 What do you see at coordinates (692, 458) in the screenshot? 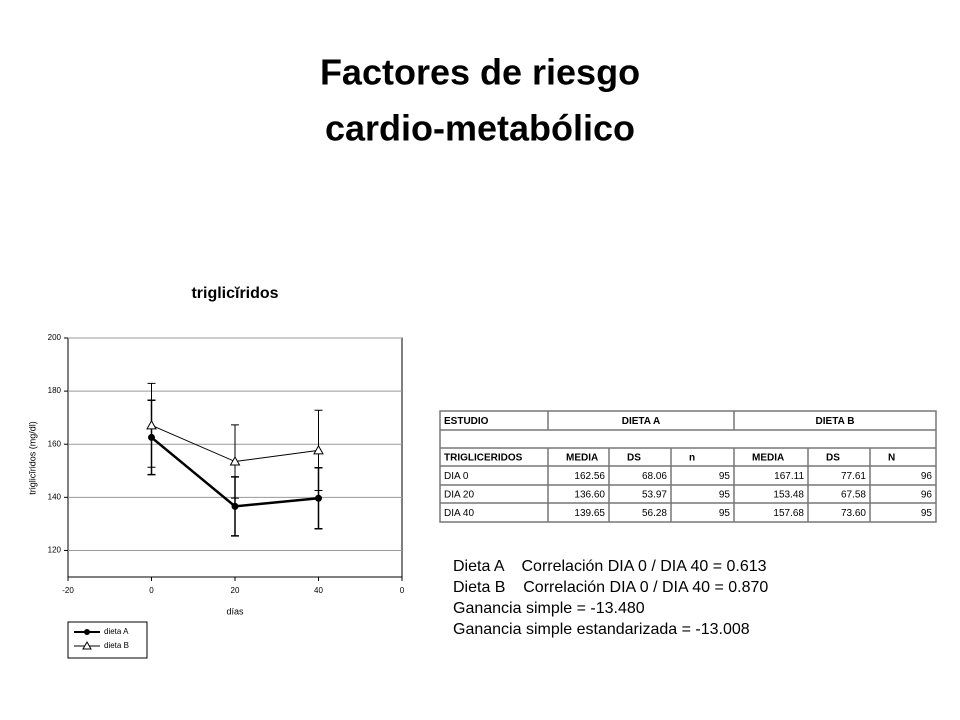
I see `table-cell: n` at bounding box center [692, 458].